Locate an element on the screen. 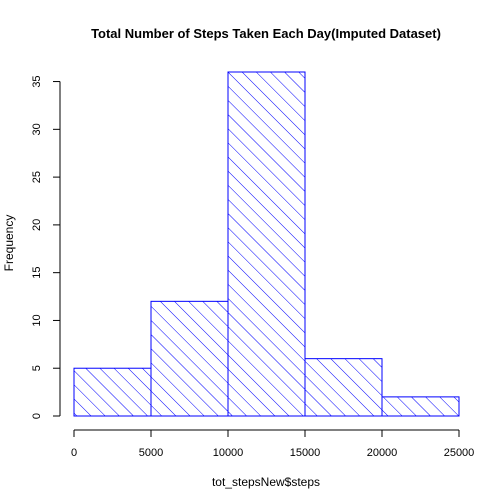  x-tick-label: 5000 is located at coordinates (151, 453).